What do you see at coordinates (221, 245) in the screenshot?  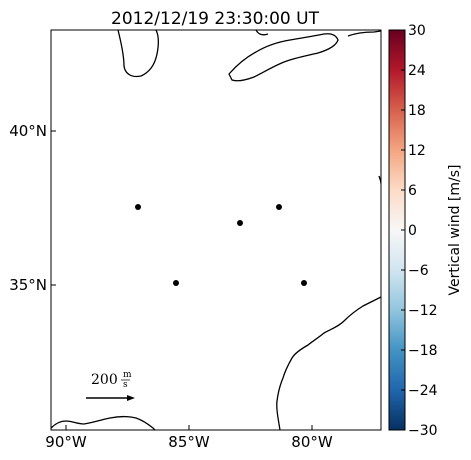 I see `stations` at bounding box center [221, 245].